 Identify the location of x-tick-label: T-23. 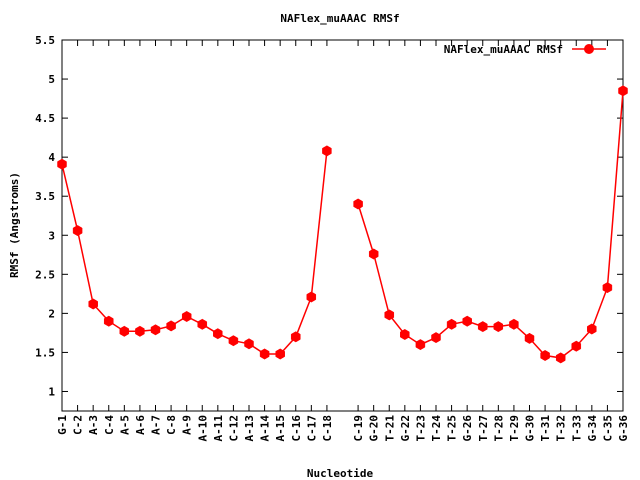
(420, 428).